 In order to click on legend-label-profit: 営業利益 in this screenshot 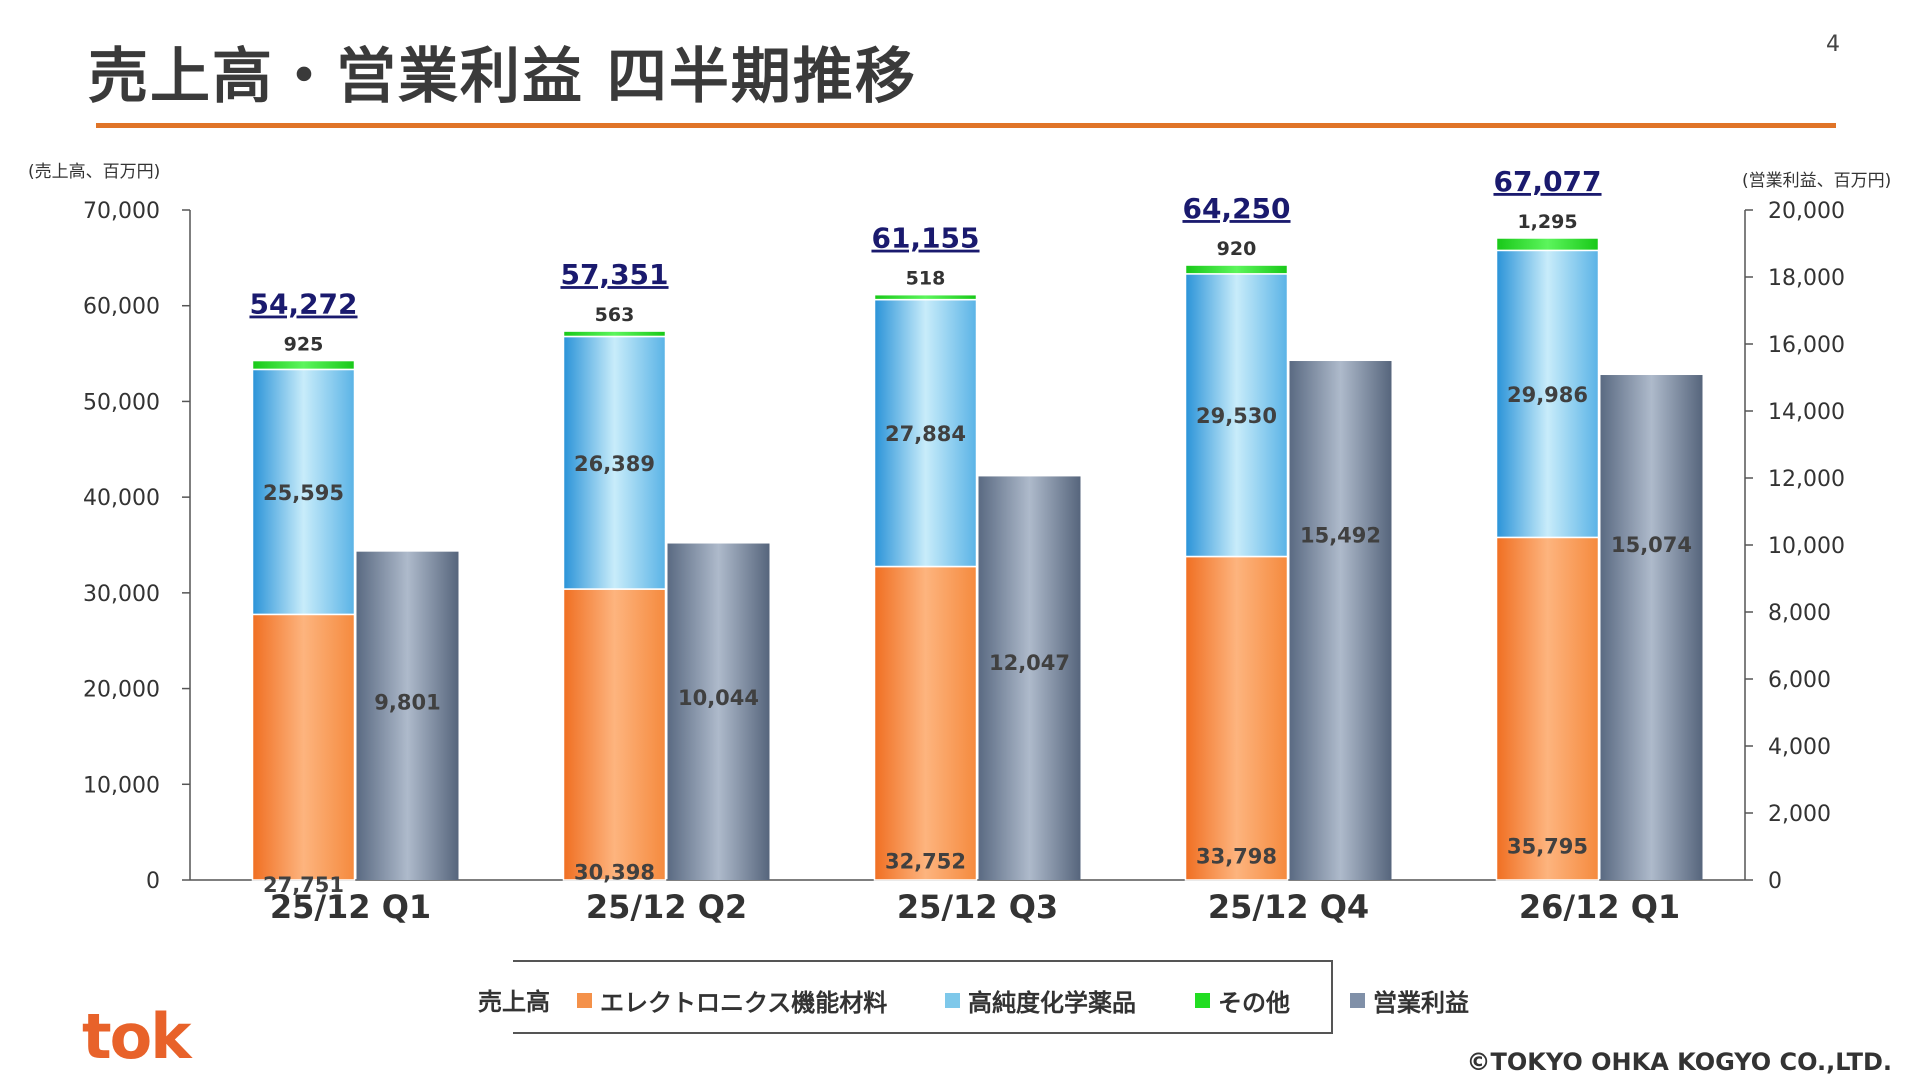, I will do `click(1421, 1003)`.